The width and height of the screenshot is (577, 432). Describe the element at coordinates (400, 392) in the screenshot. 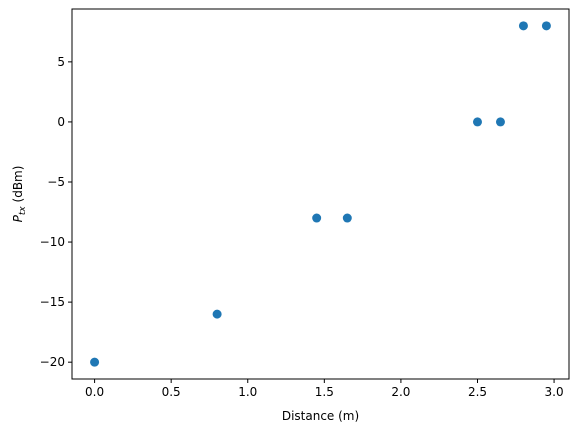

I see `x-tick-label: 2.0` at that location.